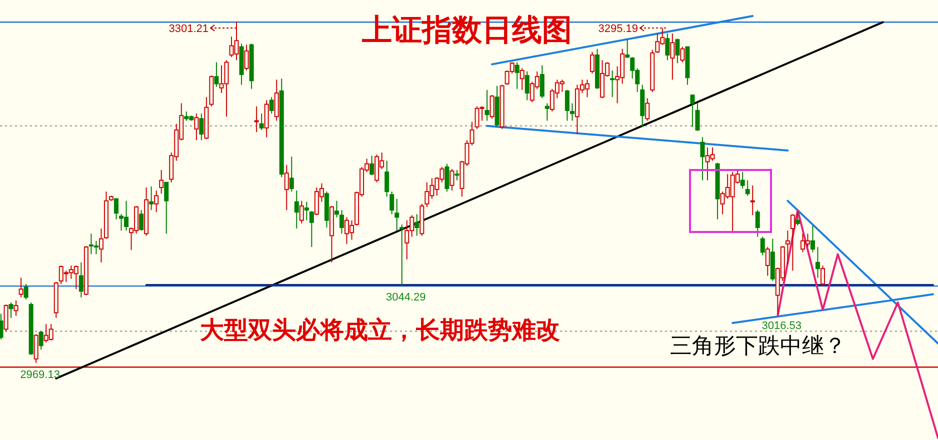  Describe the element at coordinates (380, 330) in the screenshot. I see `annotation: 大型双头必将成立，长期跌势难改` at that location.